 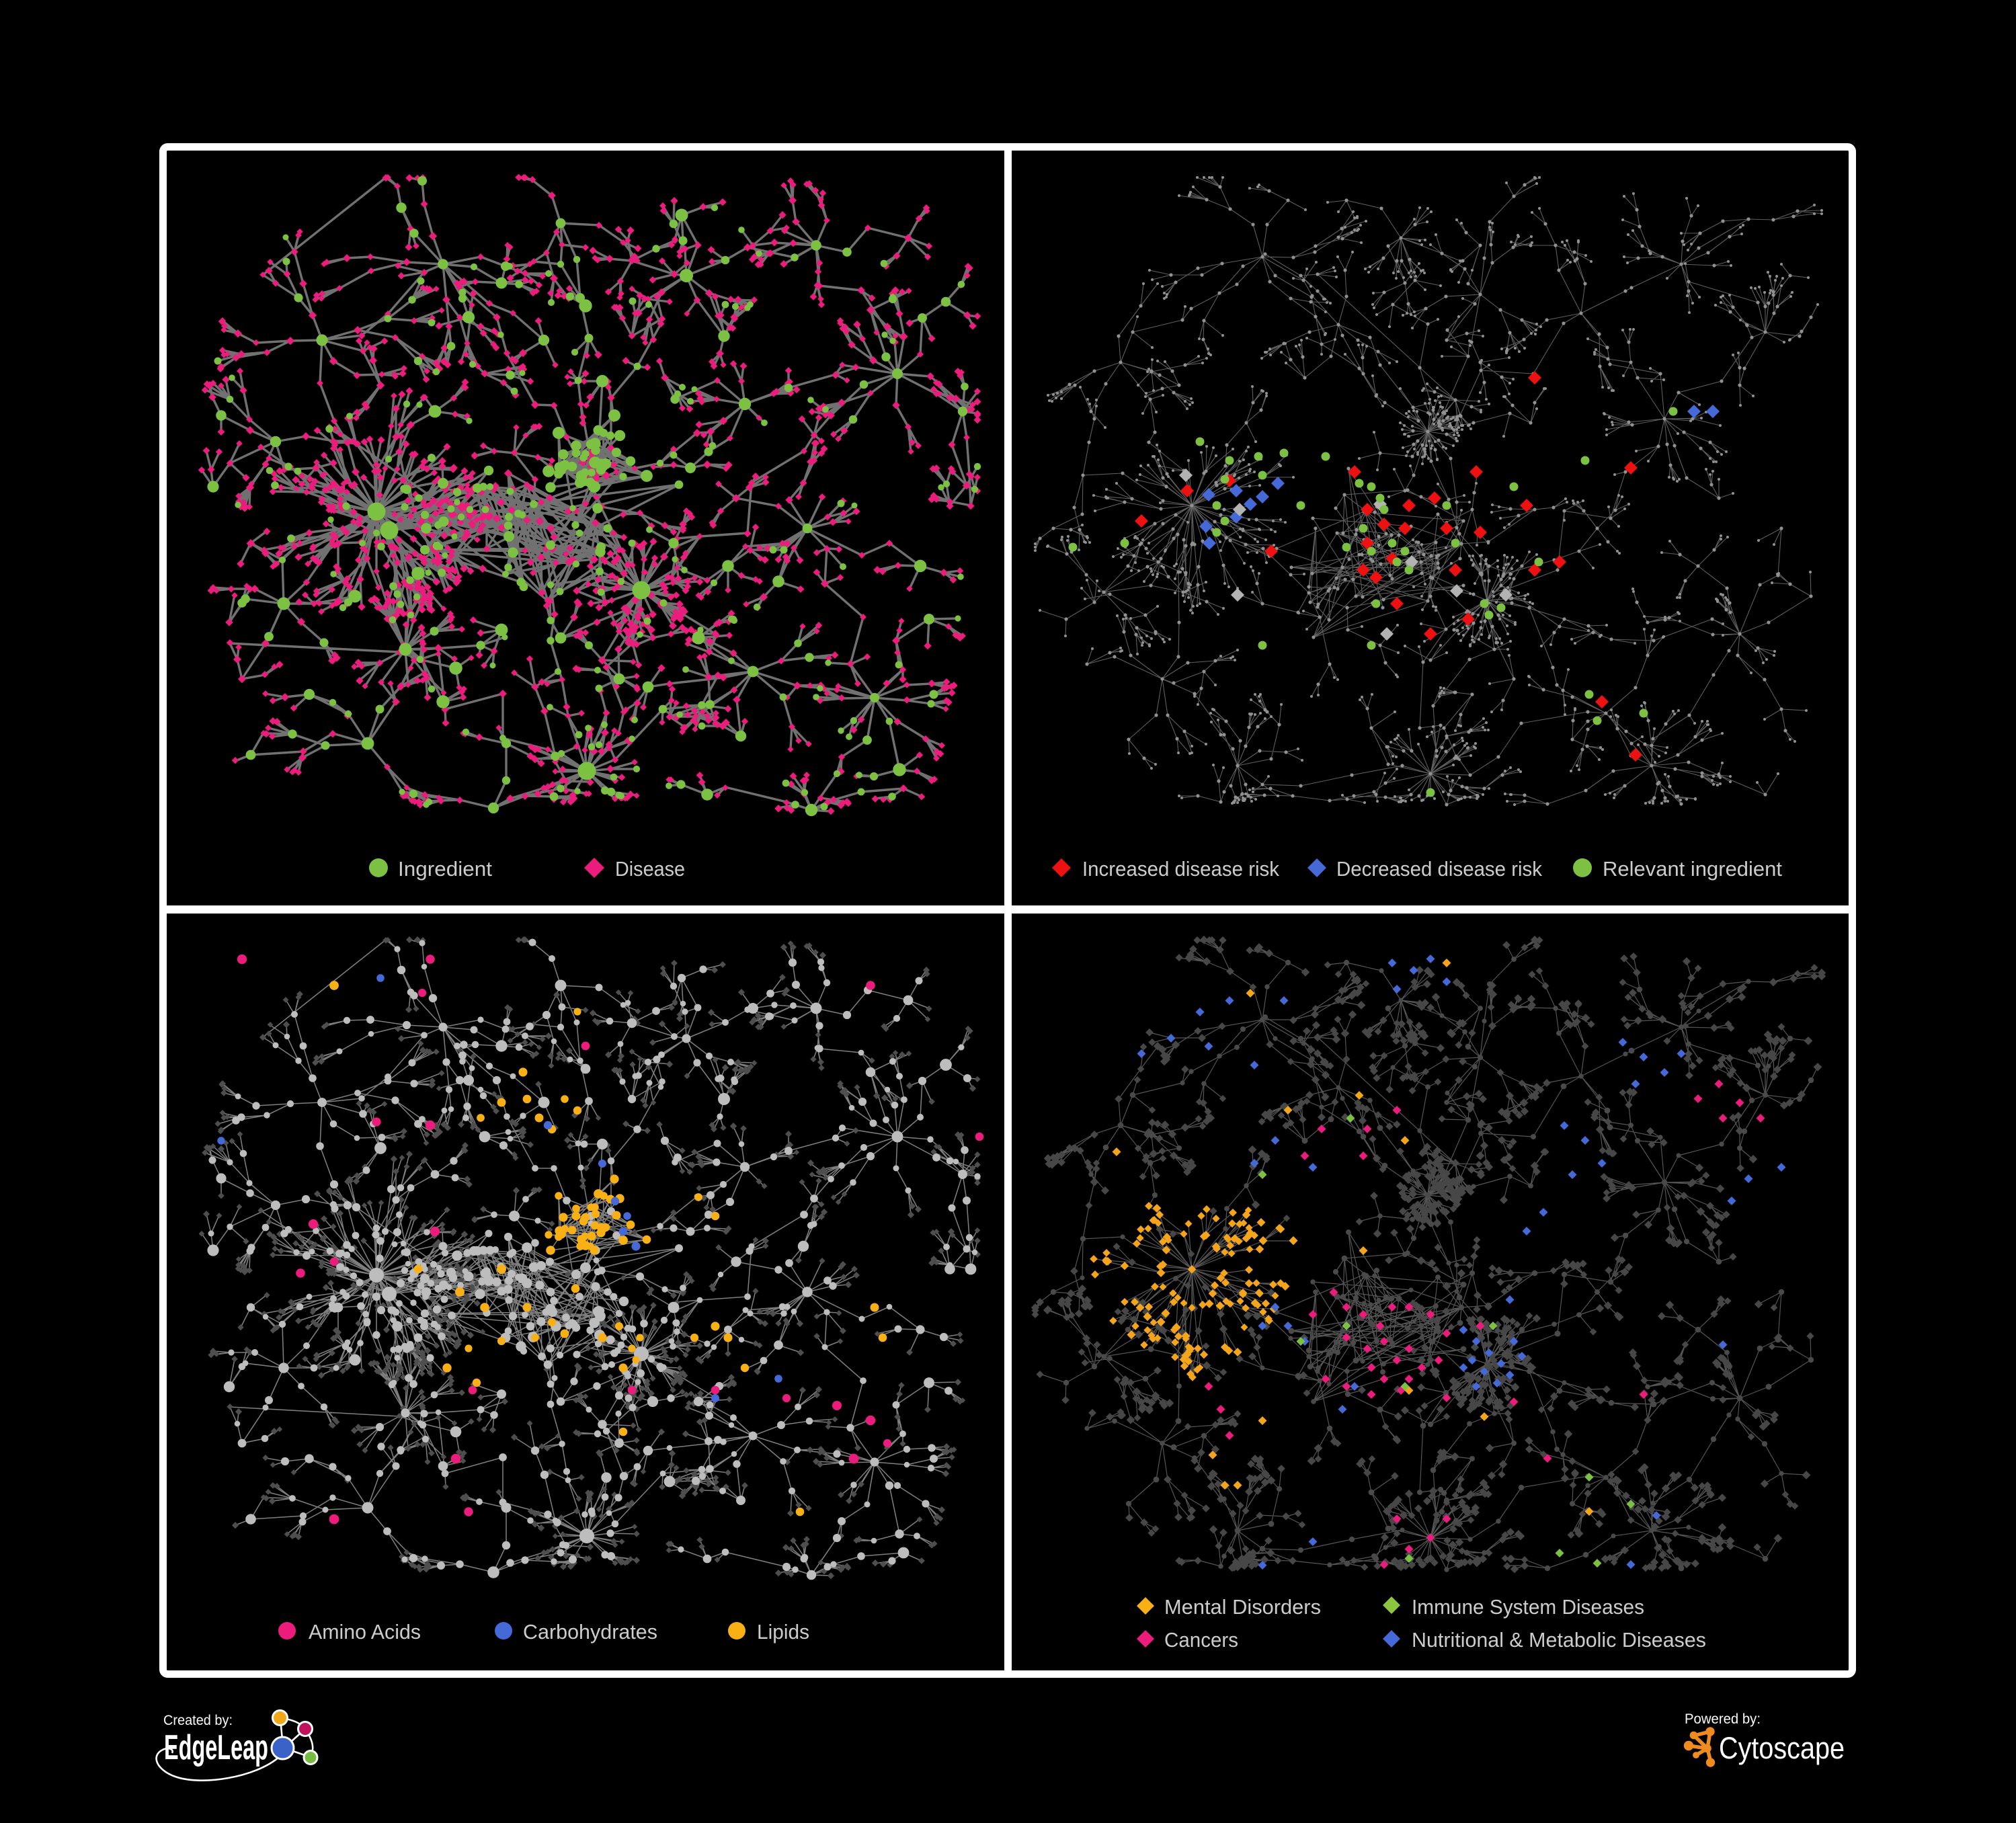 What do you see at coordinates (216, 1748) in the screenshot?
I see `svg-text: EdgeLeap` at bounding box center [216, 1748].